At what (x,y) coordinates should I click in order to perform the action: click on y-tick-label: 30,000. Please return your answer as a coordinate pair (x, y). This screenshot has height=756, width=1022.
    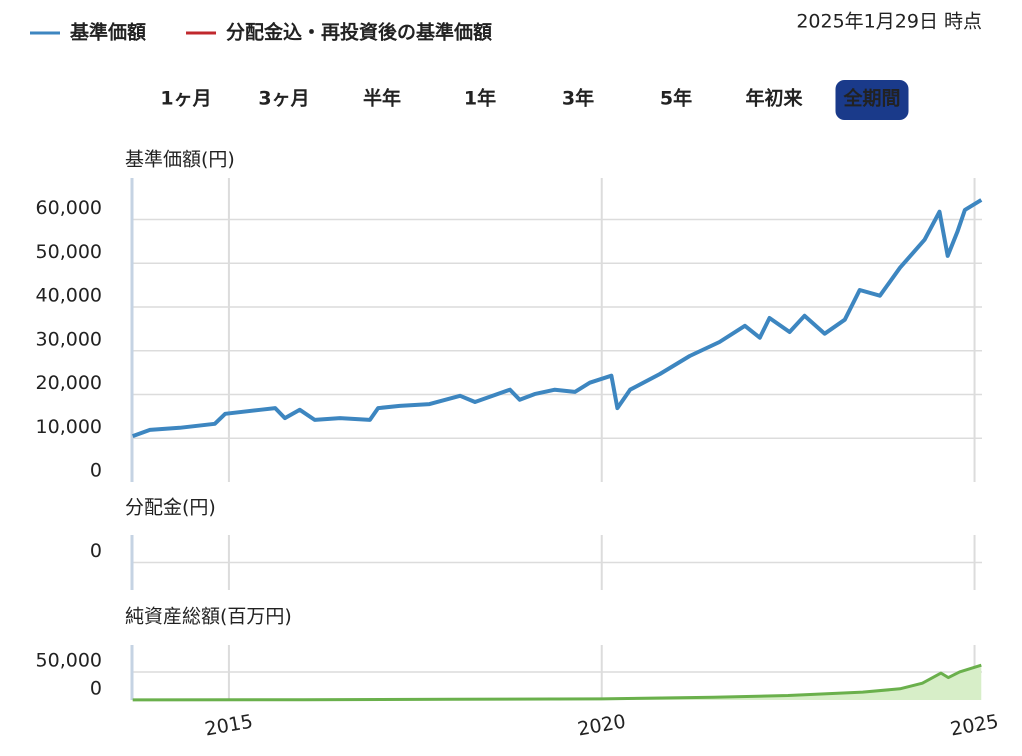
    Looking at the image, I should click on (69, 339).